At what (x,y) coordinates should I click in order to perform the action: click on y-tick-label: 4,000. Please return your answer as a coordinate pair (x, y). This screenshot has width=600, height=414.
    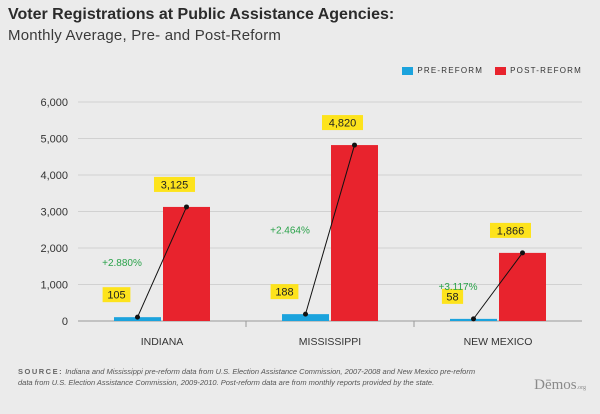
    Looking at the image, I should click on (54, 176).